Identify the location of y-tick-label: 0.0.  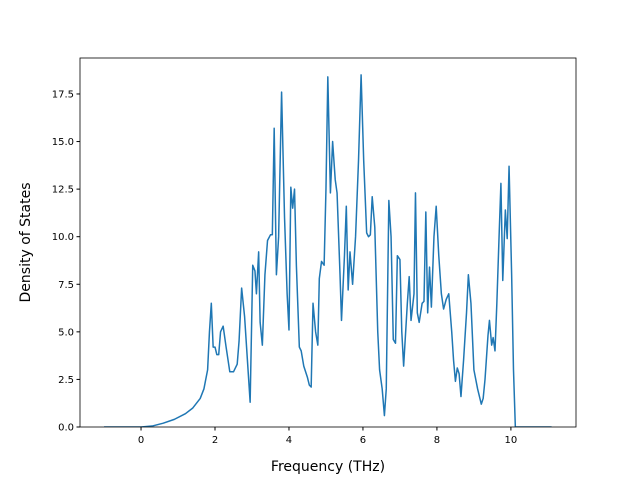
(66, 428).